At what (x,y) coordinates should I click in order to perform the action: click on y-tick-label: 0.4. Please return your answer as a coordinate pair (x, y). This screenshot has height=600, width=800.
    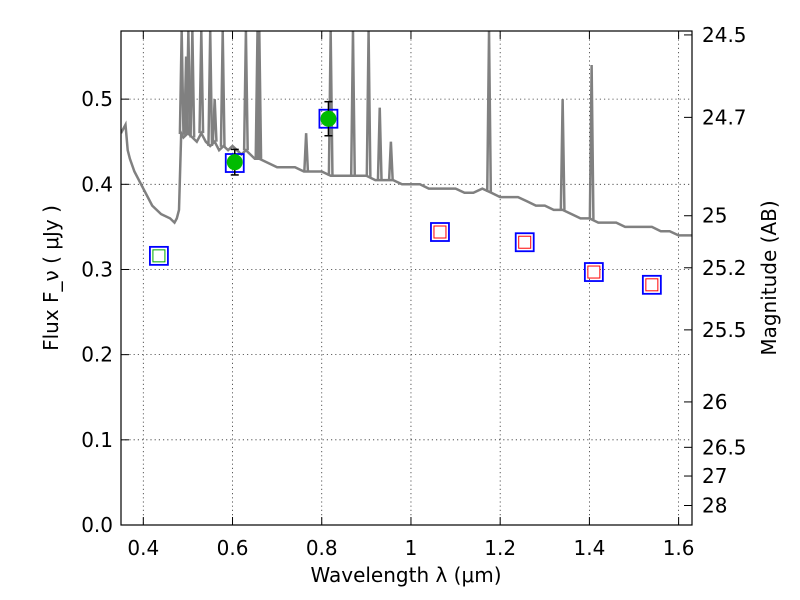
    Looking at the image, I should click on (97, 184).